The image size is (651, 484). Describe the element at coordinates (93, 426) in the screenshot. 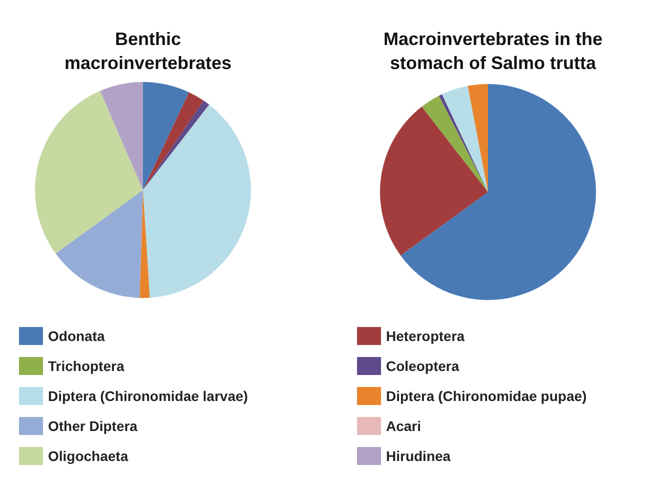

I see `legend-label: Other Diptera` at that location.